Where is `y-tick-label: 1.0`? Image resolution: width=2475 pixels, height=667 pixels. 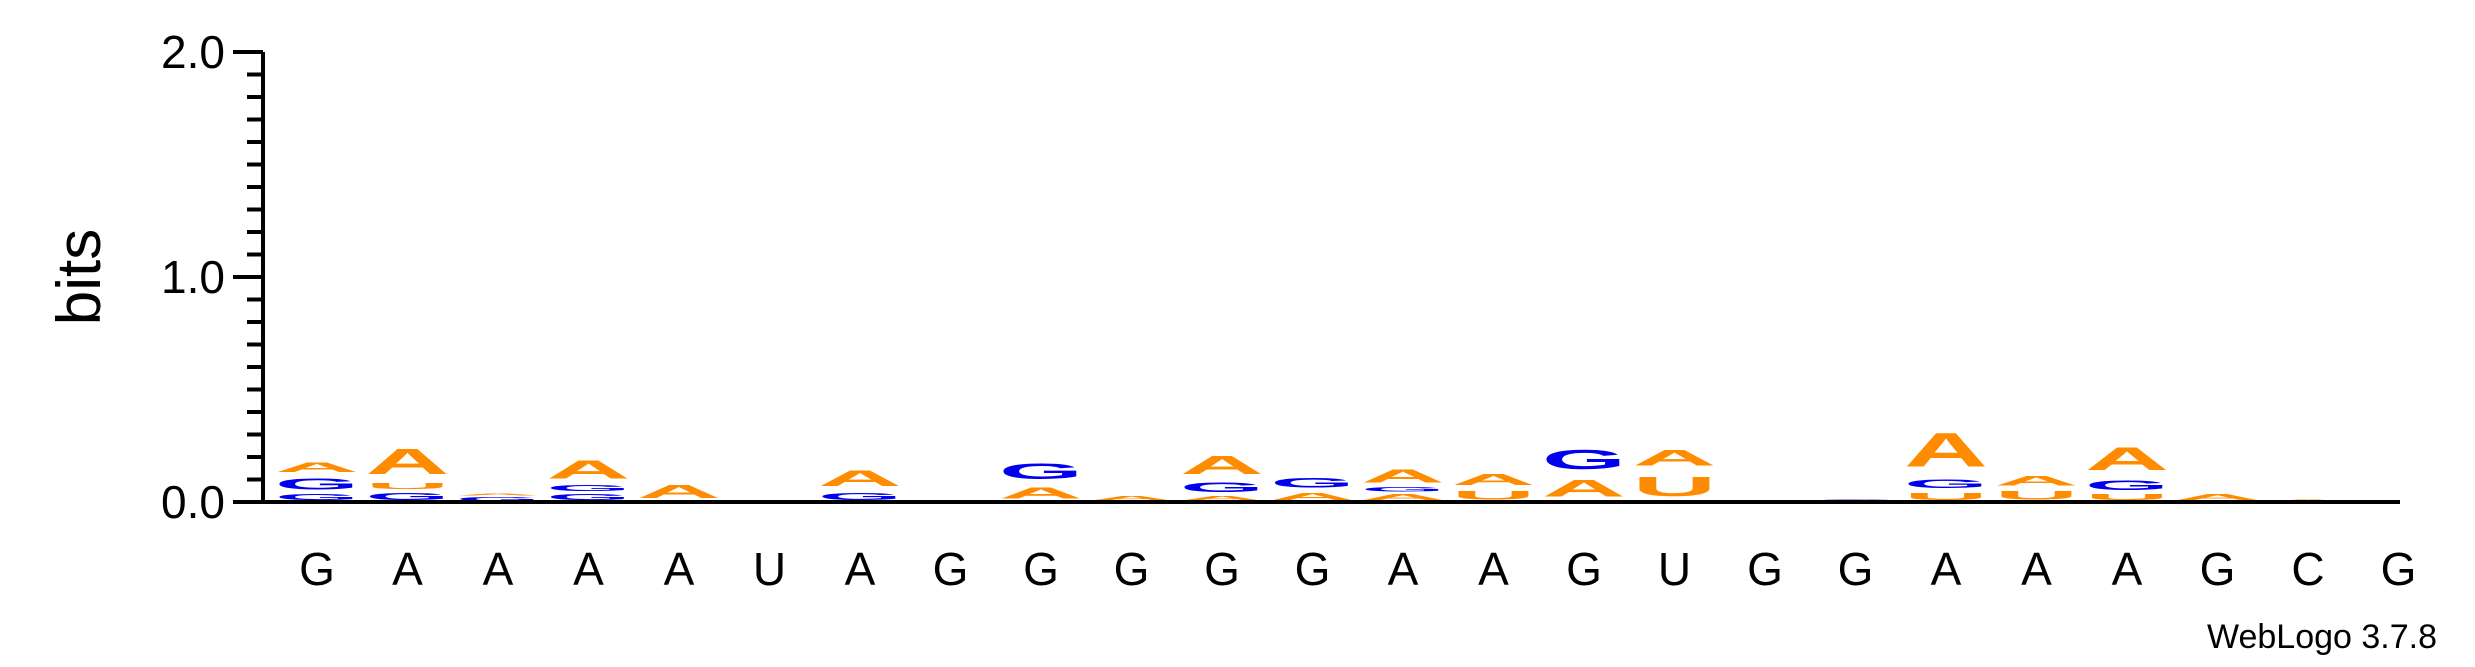
y-tick-label: 1.0 is located at coordinates (193, 277).